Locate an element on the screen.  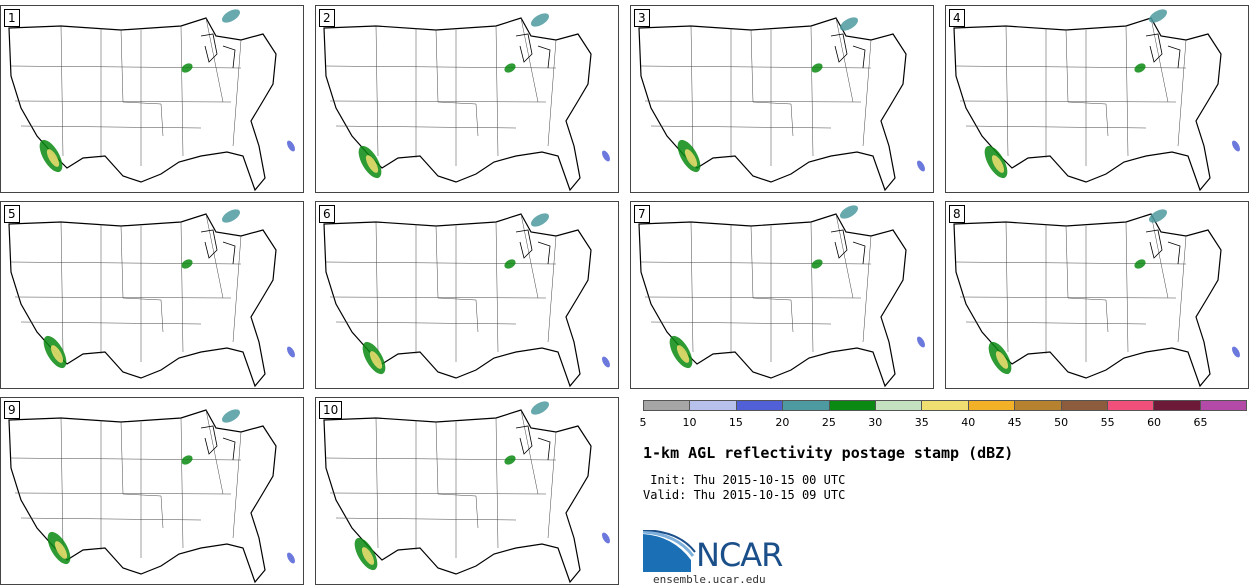
valid-time: Valid: Thu 2015-10-15 09 UTC is located at coordinates (744, 495).